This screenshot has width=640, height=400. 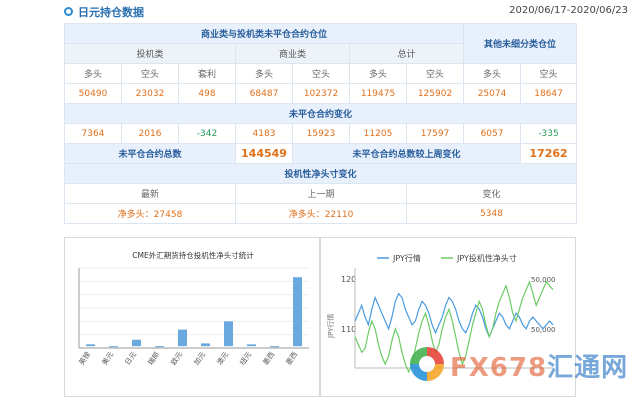 I want to click on net-position-header: 投机性净头寸变化, so click(x=320, y=173).